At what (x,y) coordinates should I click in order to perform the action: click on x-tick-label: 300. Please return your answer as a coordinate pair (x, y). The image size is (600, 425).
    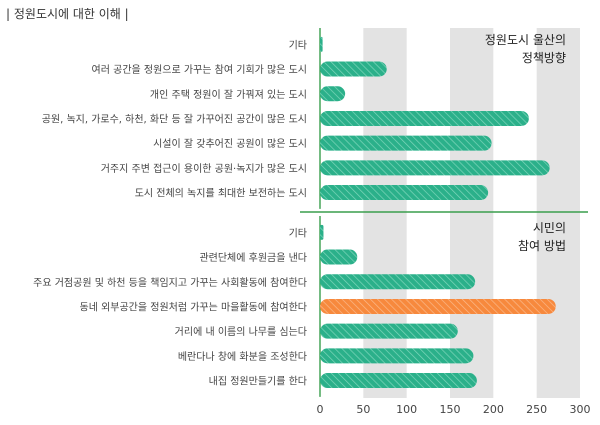
    Looking at the image, I should click on (580, 409).